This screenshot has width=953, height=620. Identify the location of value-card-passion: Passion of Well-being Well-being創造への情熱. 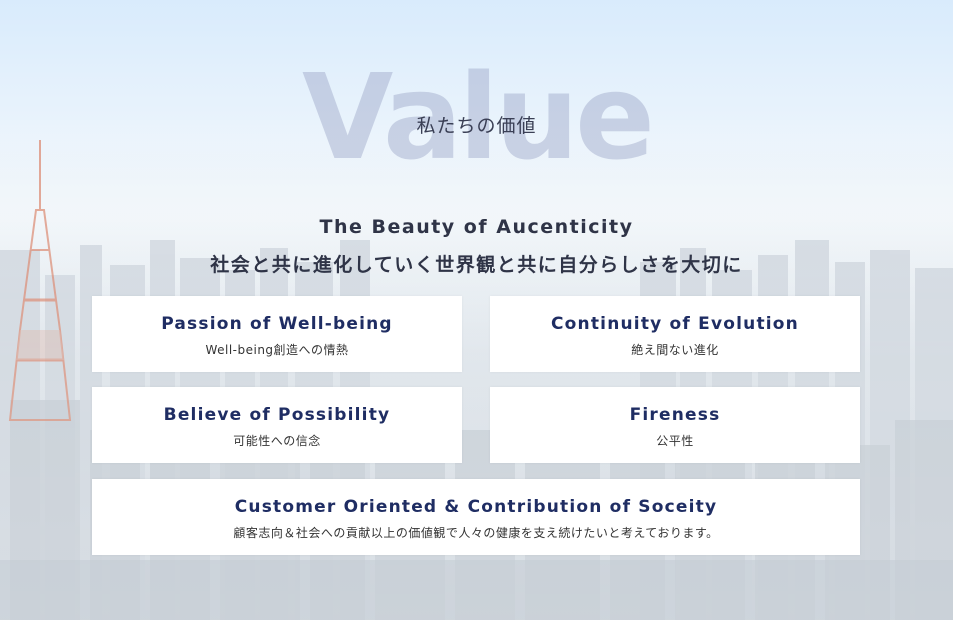
(277, 334).